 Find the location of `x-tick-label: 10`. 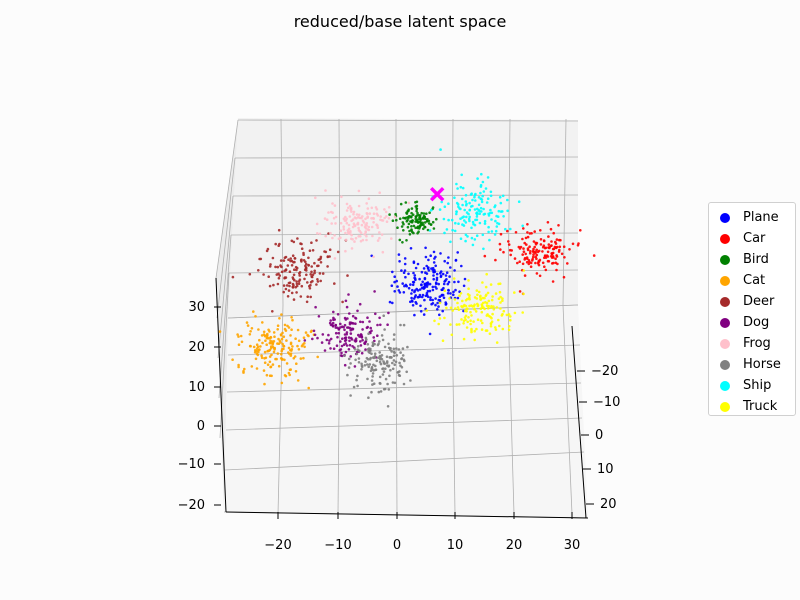

x-tick-label: 10 is located at coordinates (455, 545).